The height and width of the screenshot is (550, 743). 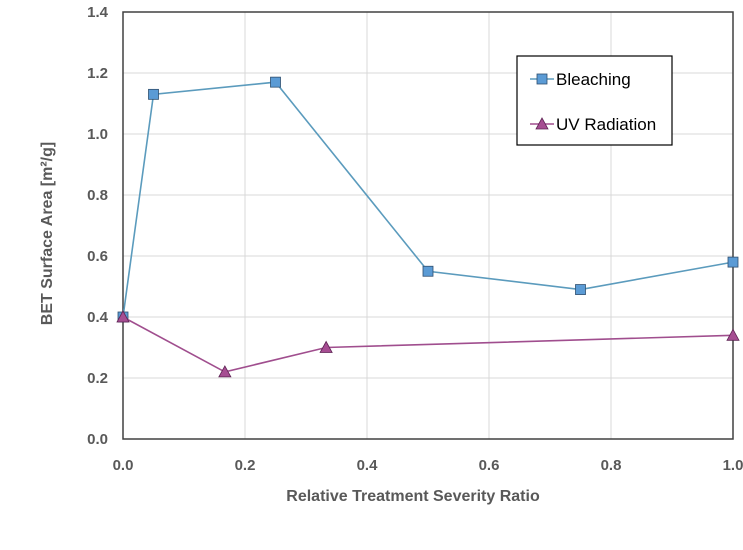 What do you see at coordinates (733, 465) in the screenshot?
I see `x-tick-label: 1.0` at bounding box center [733, 465].